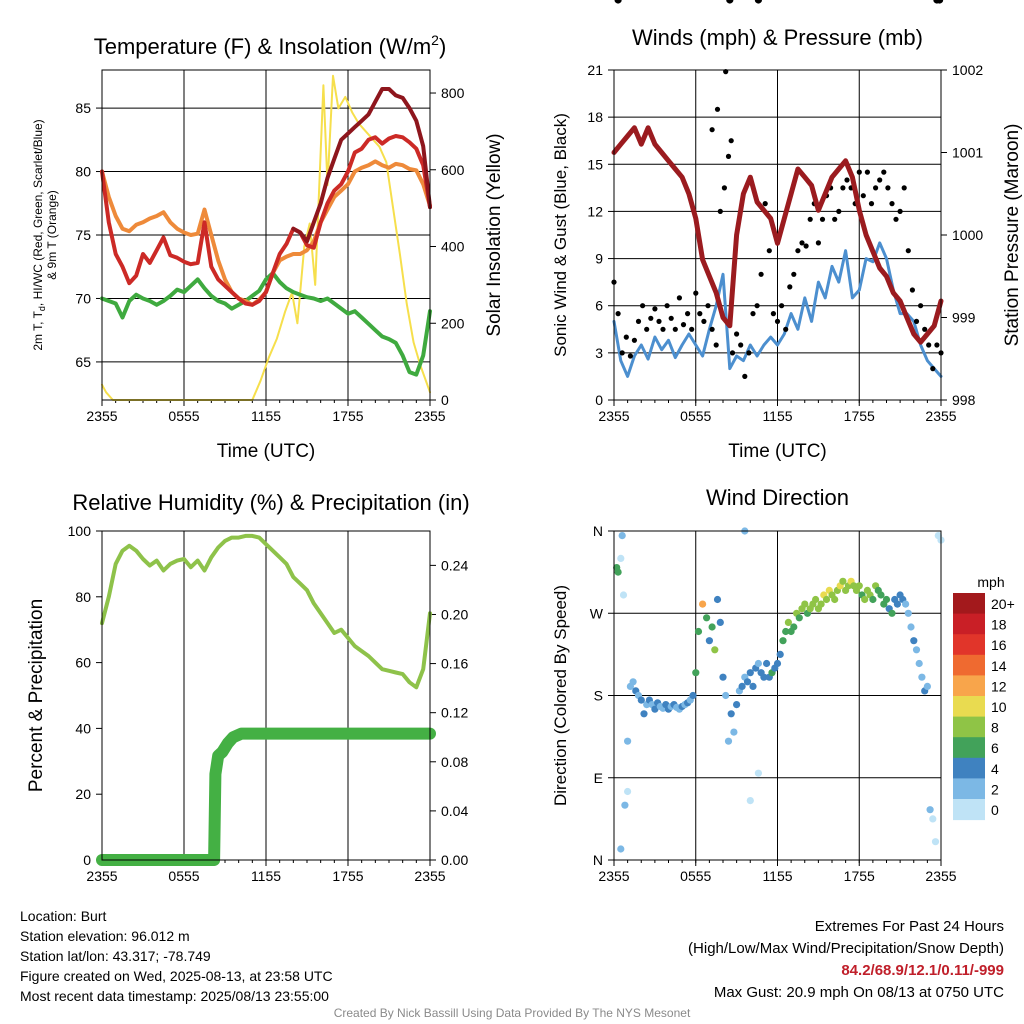 Image resolution: width=1024 pixels, height=1024 pixels. Describe the element at coordinates (995, 810) in the screenshot. I see `colorbar-label: 0` at that location.